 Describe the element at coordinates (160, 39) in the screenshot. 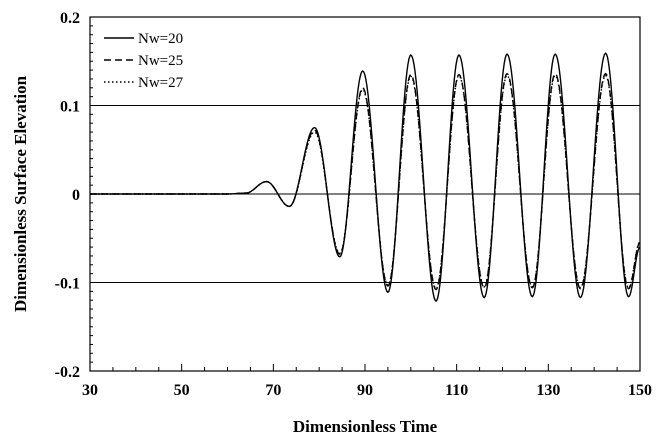

I see `legend-label: Nw=20` at that location.